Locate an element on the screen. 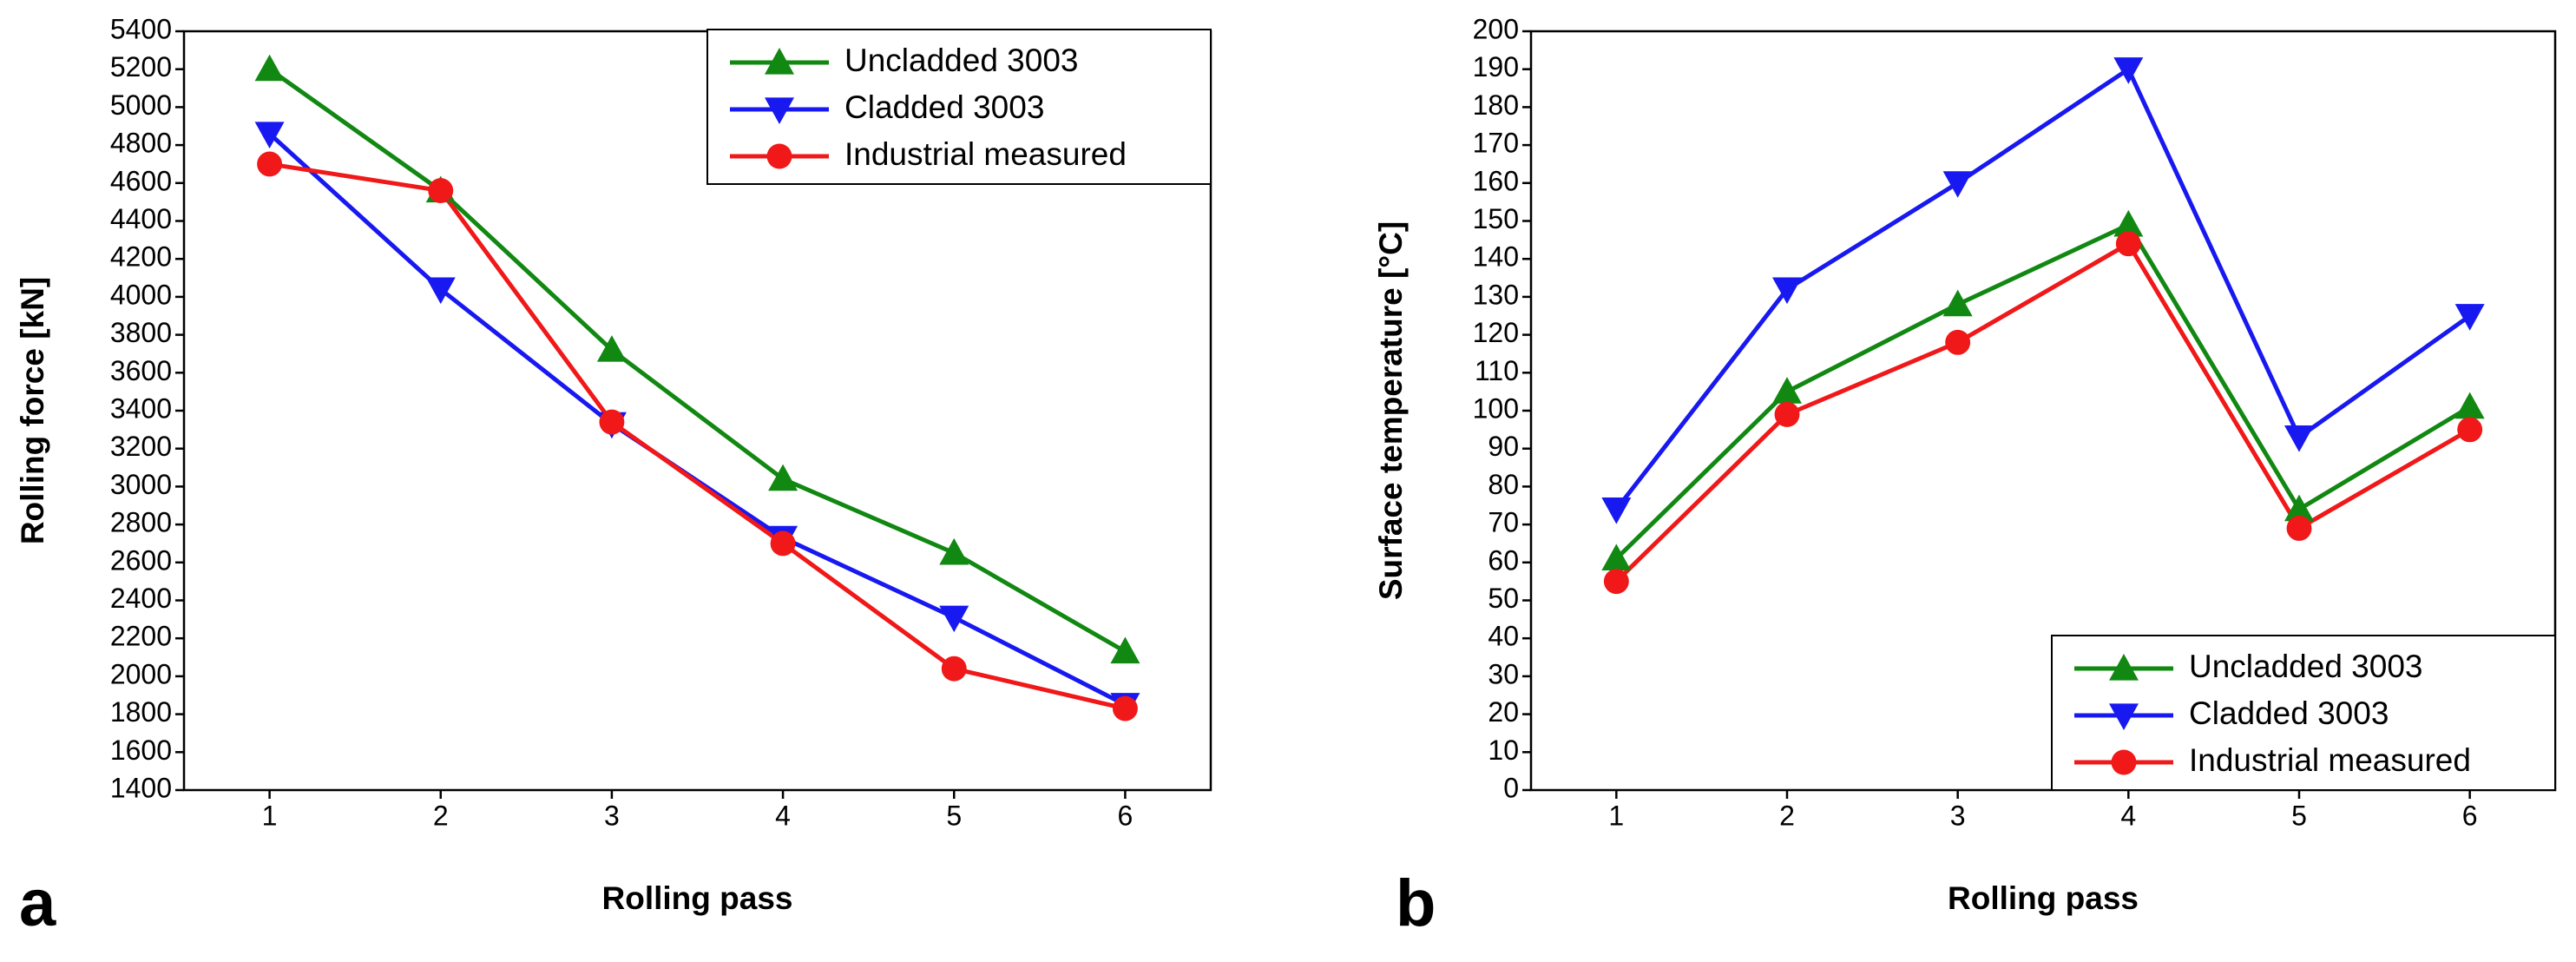 This screenshot has height=962, width=2576. y-tick-label: 140 is located at coordinates (1496, 257).